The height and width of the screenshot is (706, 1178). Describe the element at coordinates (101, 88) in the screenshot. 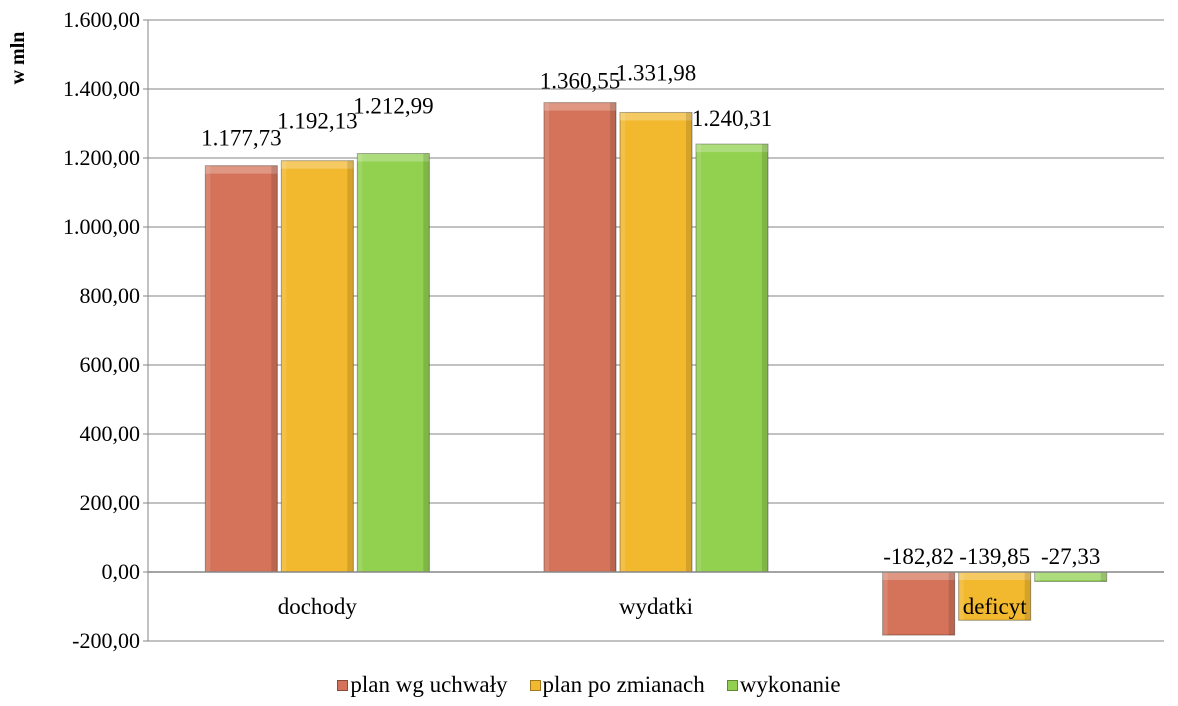

I see `y-tick-label: 1.400,00` at that location.